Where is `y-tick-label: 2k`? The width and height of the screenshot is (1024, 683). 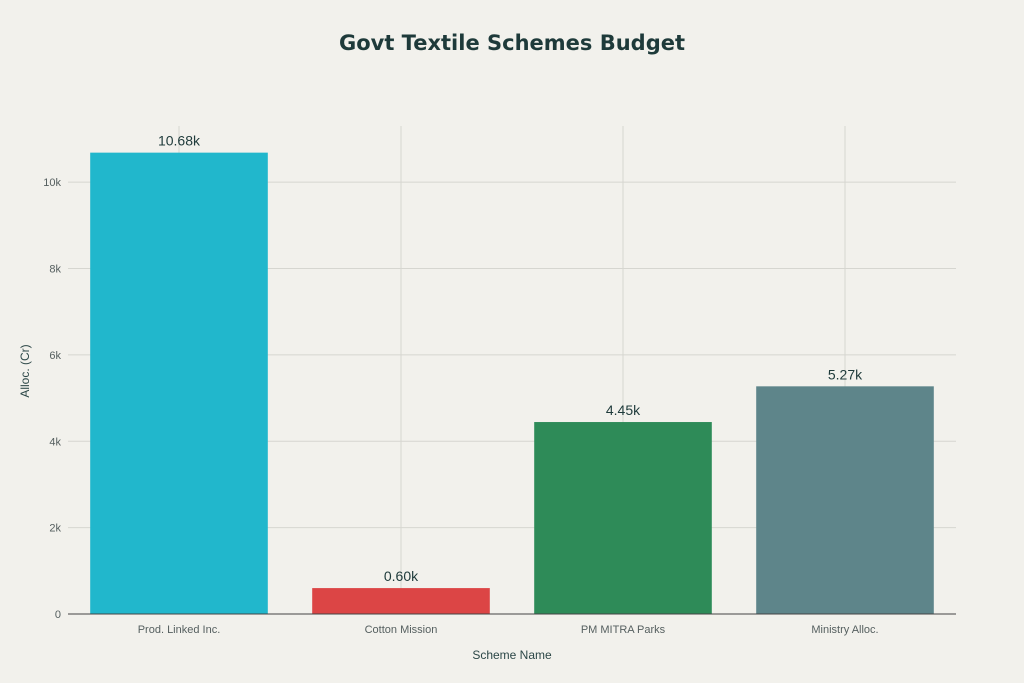
y-tick-label: 2k is located at coordinates (55, 529).